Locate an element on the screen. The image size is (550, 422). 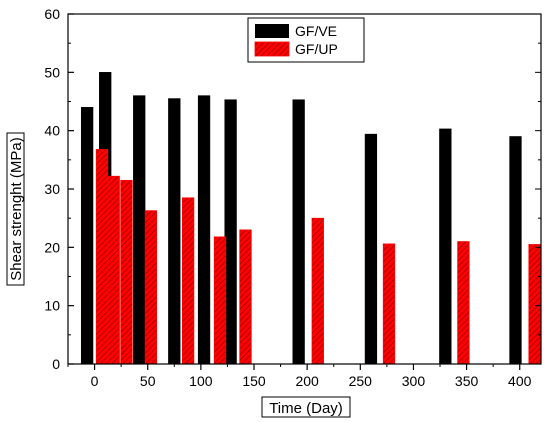
y-tick-label: 20 is located at coordinates (52, 247).